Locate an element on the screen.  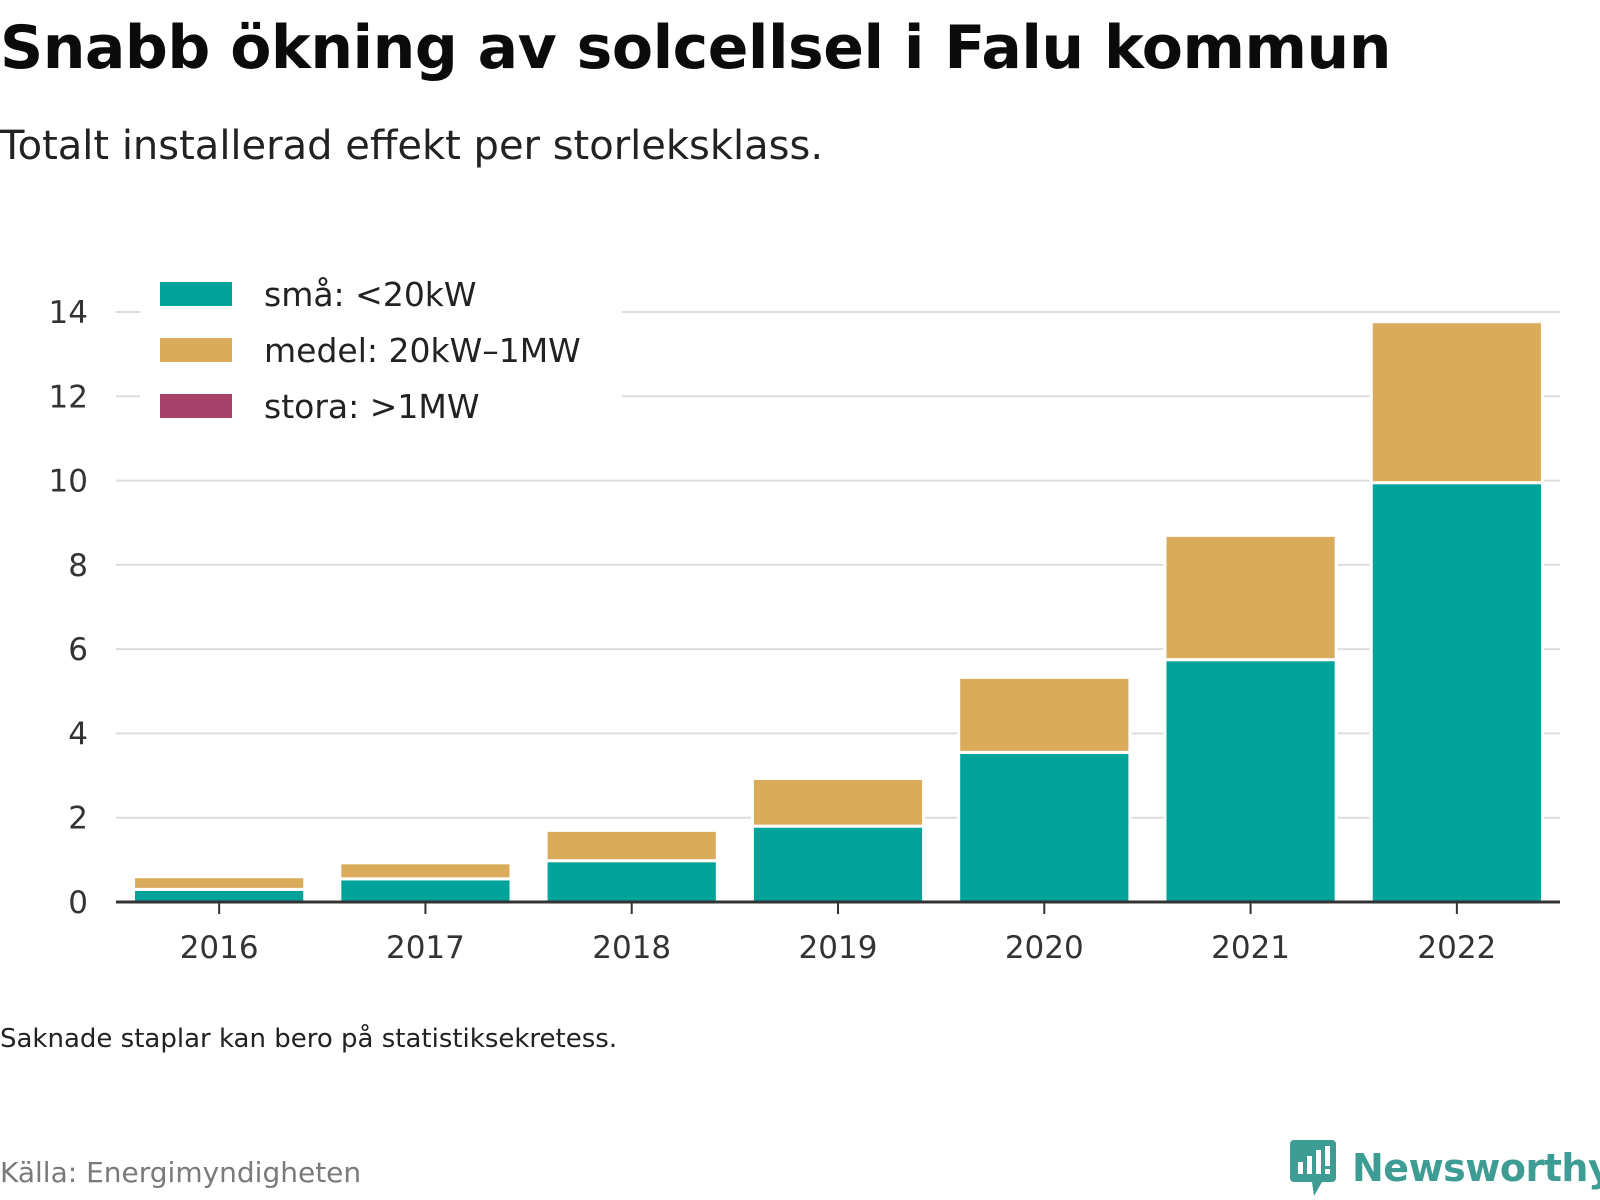
x-axis: 2016 2017 2018 2019 2020 2021 2022 is located at coordinates (838, 933).